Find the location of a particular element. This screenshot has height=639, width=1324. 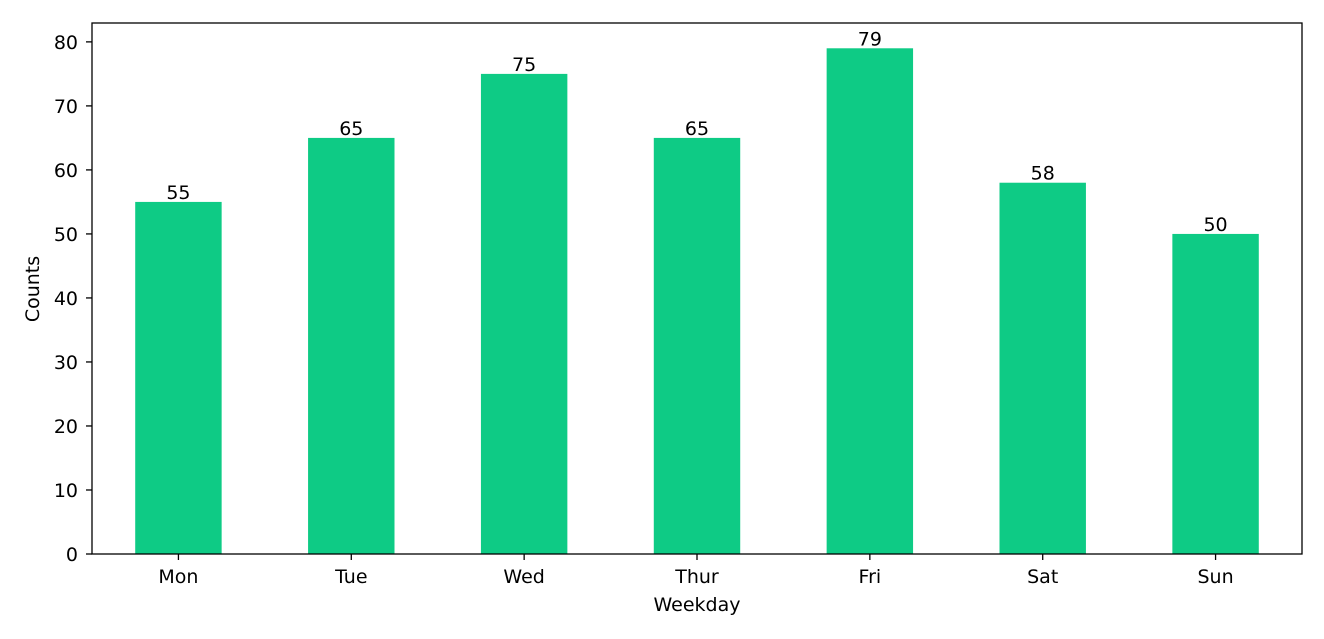

y-axis: 0 10 20 30 40 50 60 70 80 is located at coordinates (73, 299).